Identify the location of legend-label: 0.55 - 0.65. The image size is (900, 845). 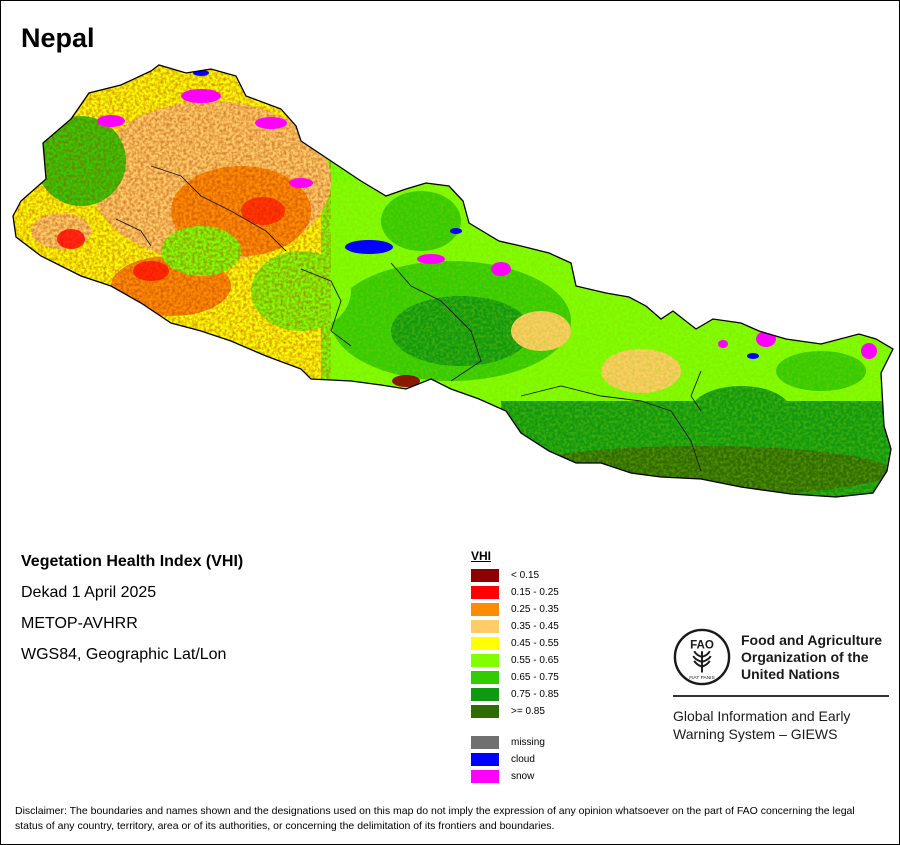
(535, 660).